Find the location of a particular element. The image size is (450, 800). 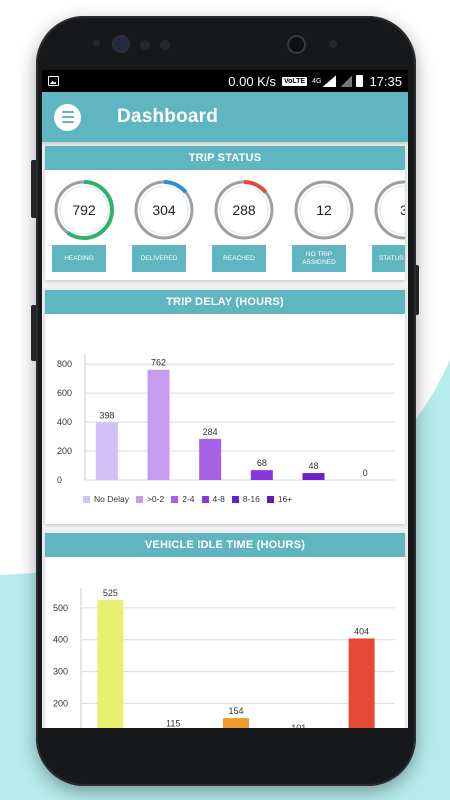

bar-value-label: 525 is located at coordinates (110, 593).